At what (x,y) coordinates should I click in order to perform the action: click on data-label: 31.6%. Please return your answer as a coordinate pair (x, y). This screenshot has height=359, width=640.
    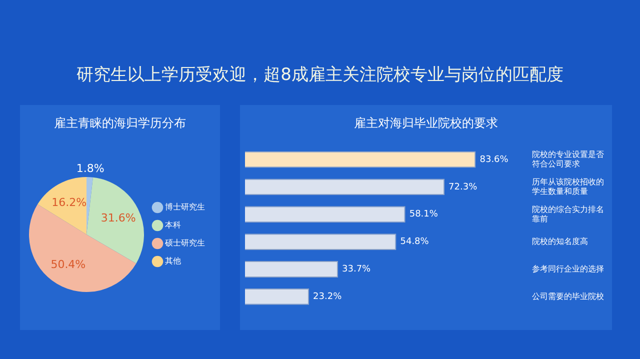
    Looking at the image, I should click on (118, 217).